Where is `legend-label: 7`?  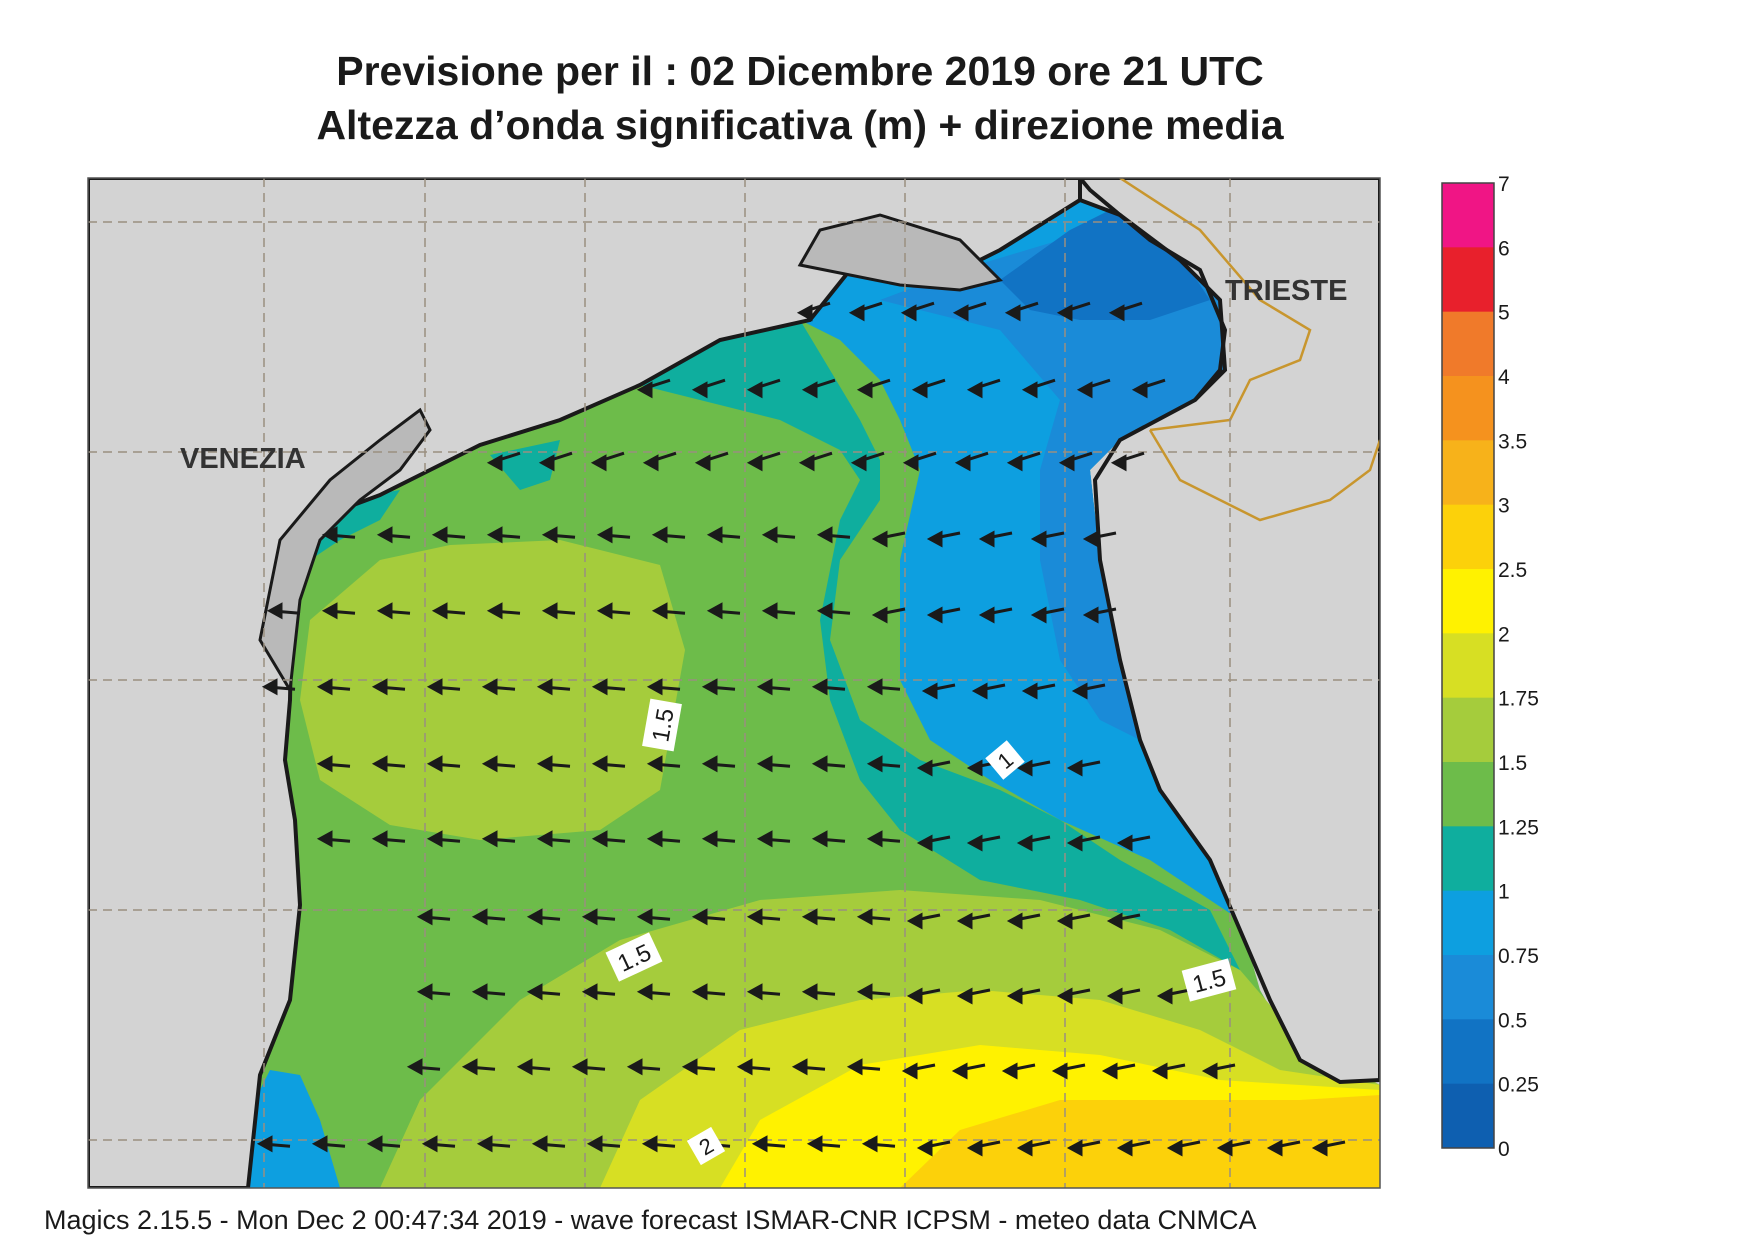 legend-label: 7 is located at coordinates (1504, 184).